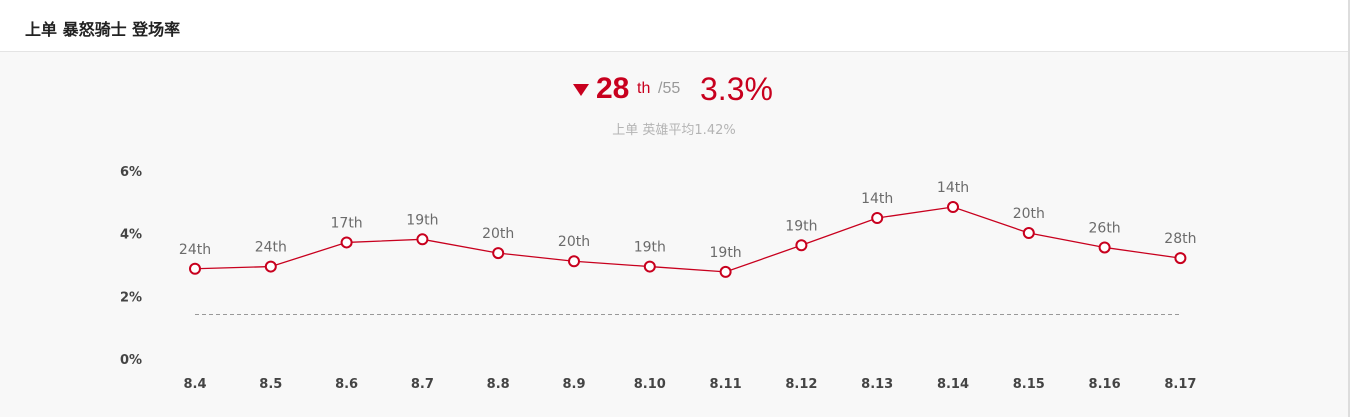 The width and height of the screenshot is (1350, 417). What do you see at coordinates (726, 384) in the screenshot?
I see `x-tick-label: 8.11` at bounding box center [726, 384].